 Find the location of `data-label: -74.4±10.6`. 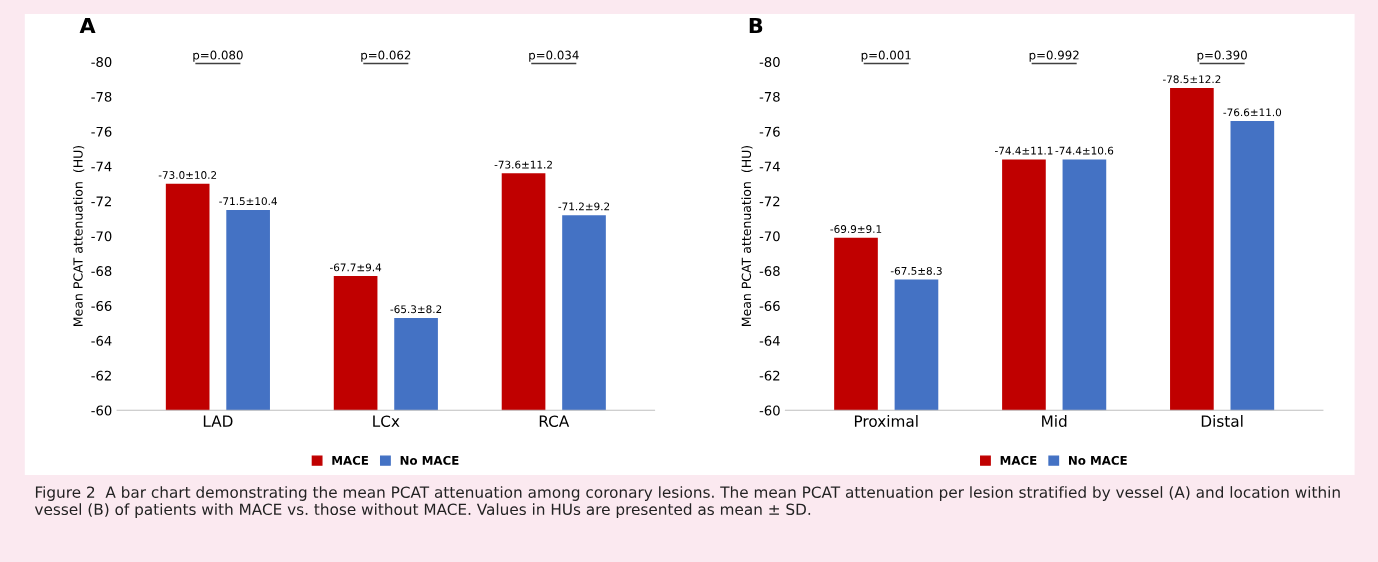

data-label: -74.4±10.6 is located at coordinates (1084, 150).